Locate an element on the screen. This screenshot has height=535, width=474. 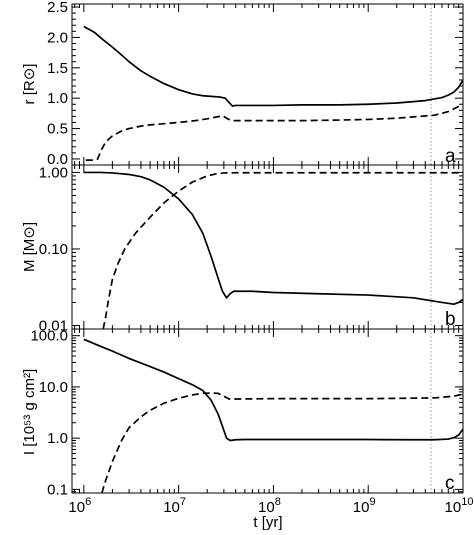
y-tick-label: 0.10 is located at coordinates (53, 249).